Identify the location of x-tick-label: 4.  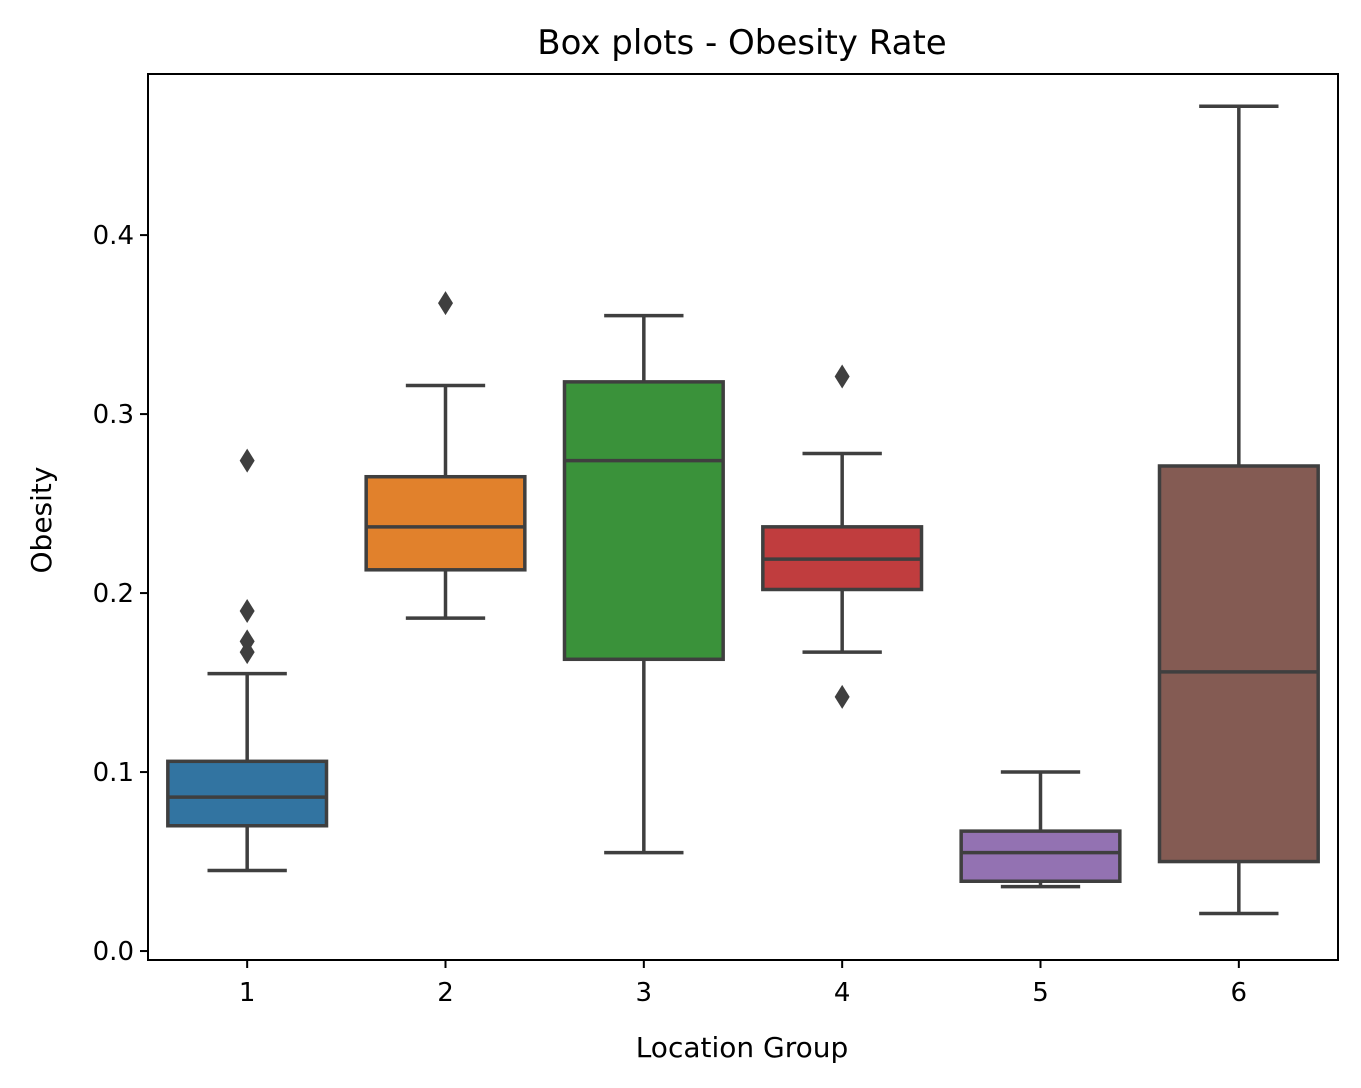
(842, 993).